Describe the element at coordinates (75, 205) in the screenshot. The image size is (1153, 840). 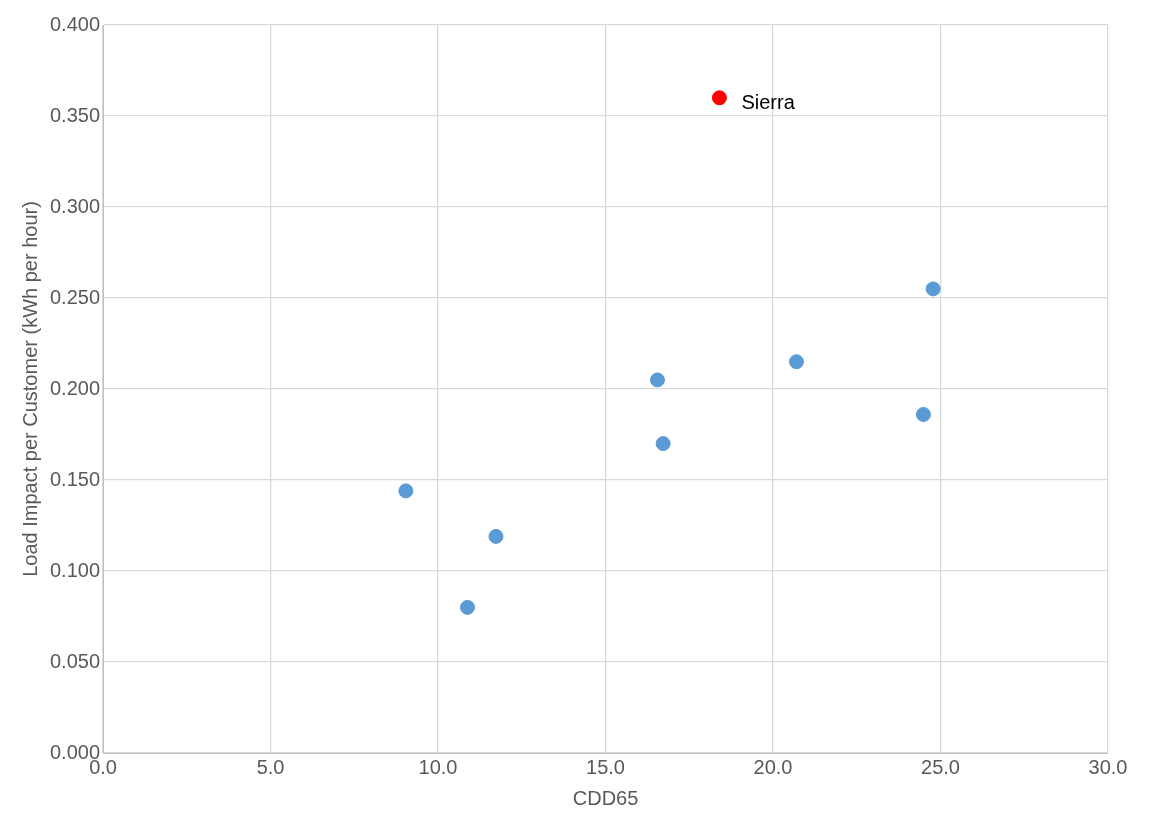
I see `y-tick-label: 0.300` at that location.